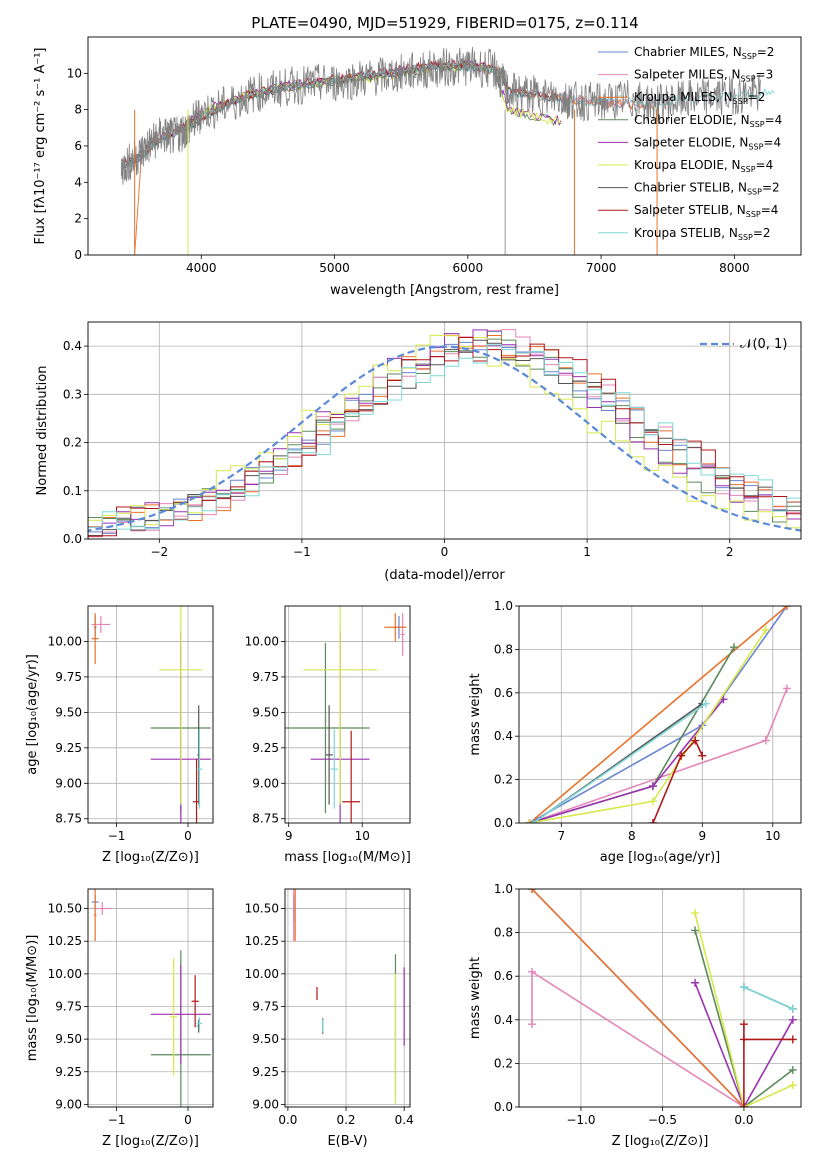  What do you see at coordinates (265, 748) in the screenshot?
I see `ageMass-ytick-label: 9.25` at bounding box center [265, 748].